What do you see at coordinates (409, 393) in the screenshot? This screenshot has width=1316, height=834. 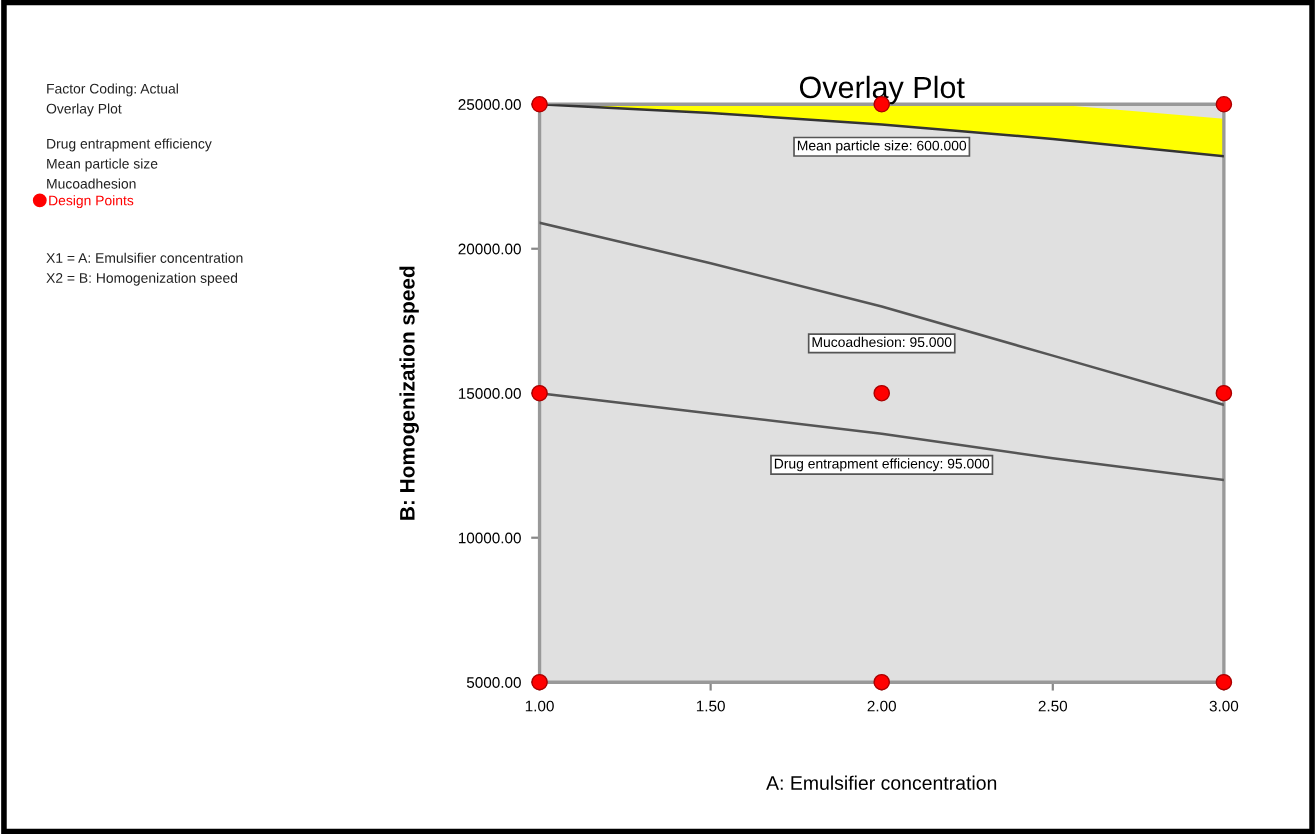 I see `y-axis-title: B: Homogenization speed` at bounding box center [409, 393].